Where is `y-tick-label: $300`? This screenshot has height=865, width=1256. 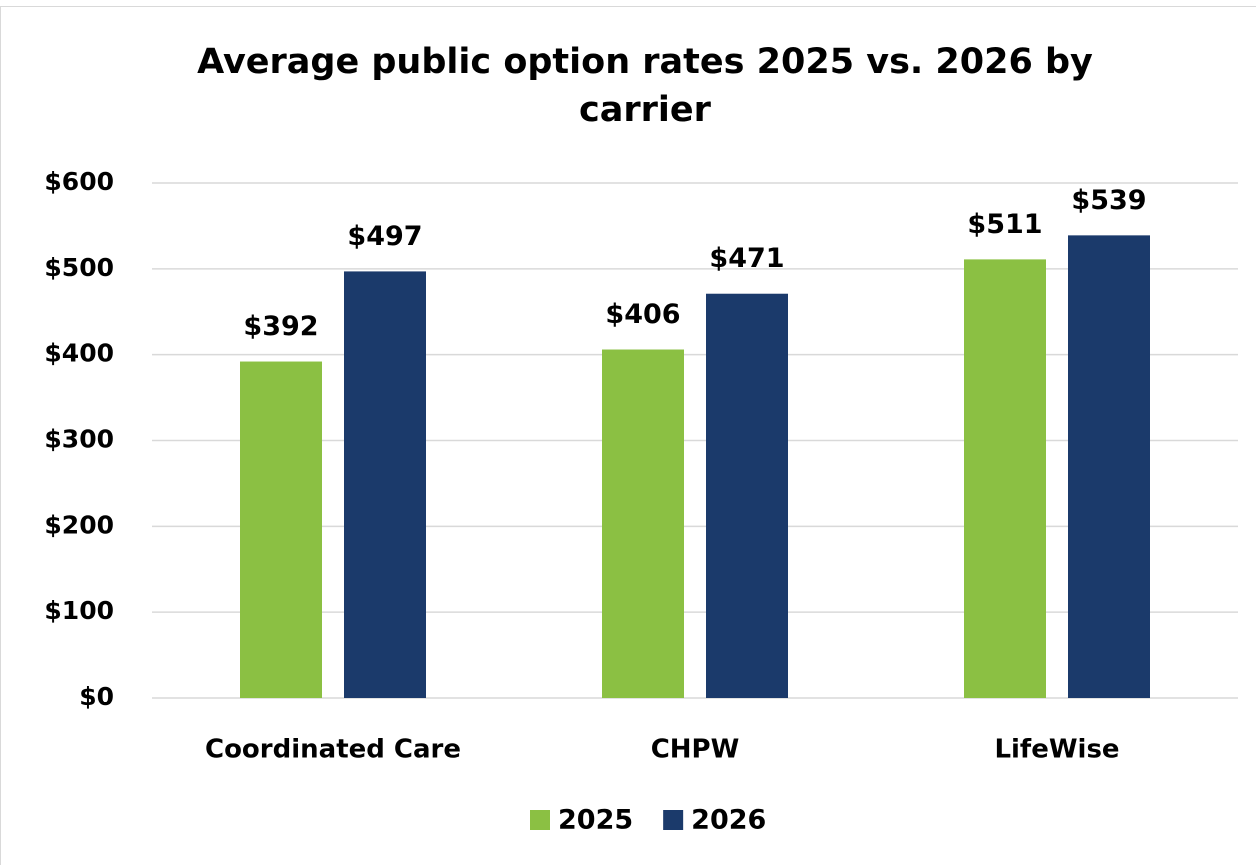 y-tick-label: $300 is located at coordinates (79, 439).